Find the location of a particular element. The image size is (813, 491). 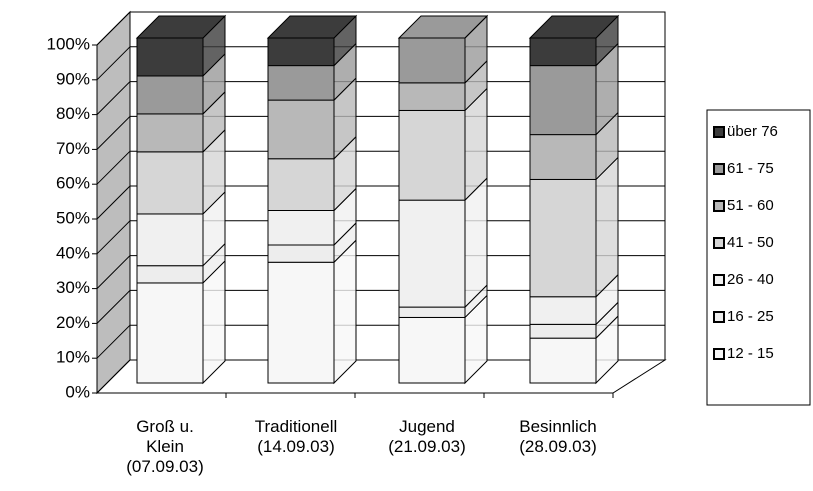

y-tick-label: 20% is located at coordinates (73, 322).